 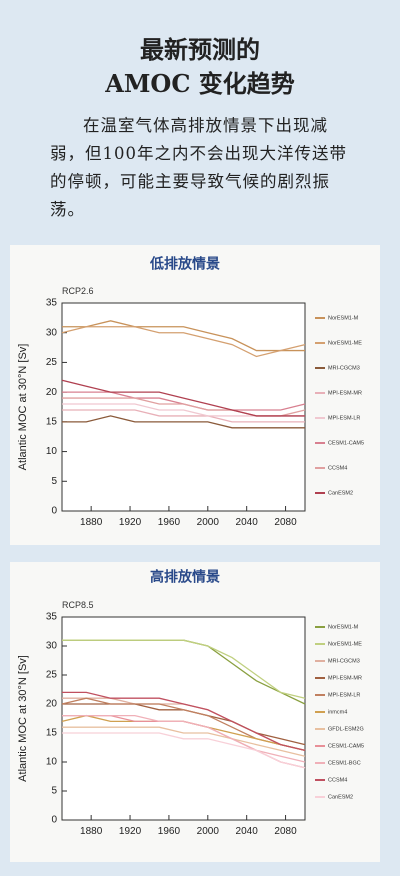 What do you see at coordinates (337, 712) in the screenshot?
I see `legend-label: inmcm4` at bounding box center [337, 712].